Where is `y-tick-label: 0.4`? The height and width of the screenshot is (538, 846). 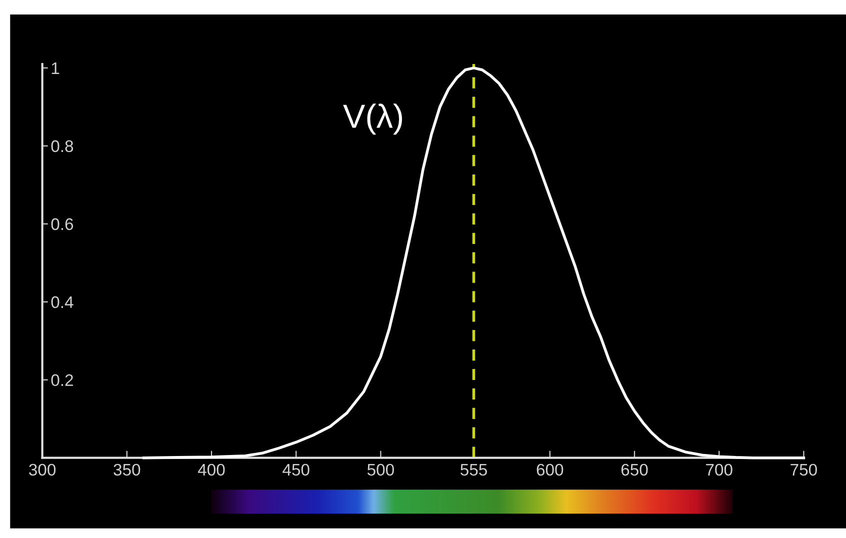 y-tick-label: 0.4 is located at coordinates (62, 302).